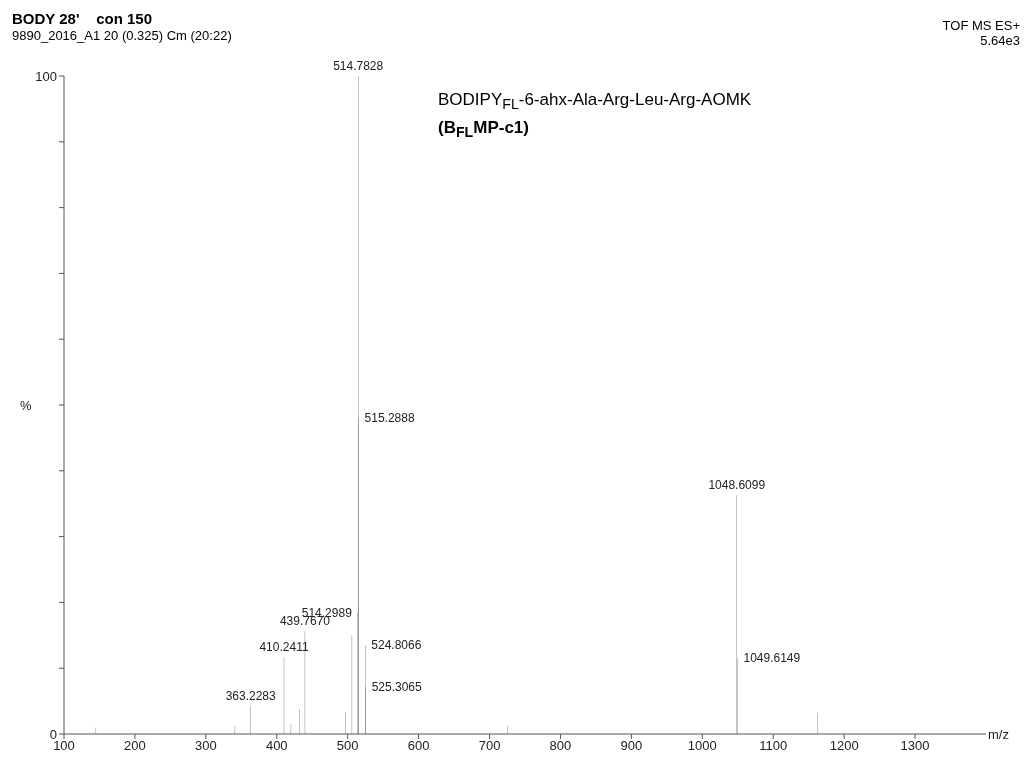 This screenshot has height=774, width=1034. Describe the element at coordinates (135, 746) in the screenshot. I see `x-tick-label: 200` at that location.